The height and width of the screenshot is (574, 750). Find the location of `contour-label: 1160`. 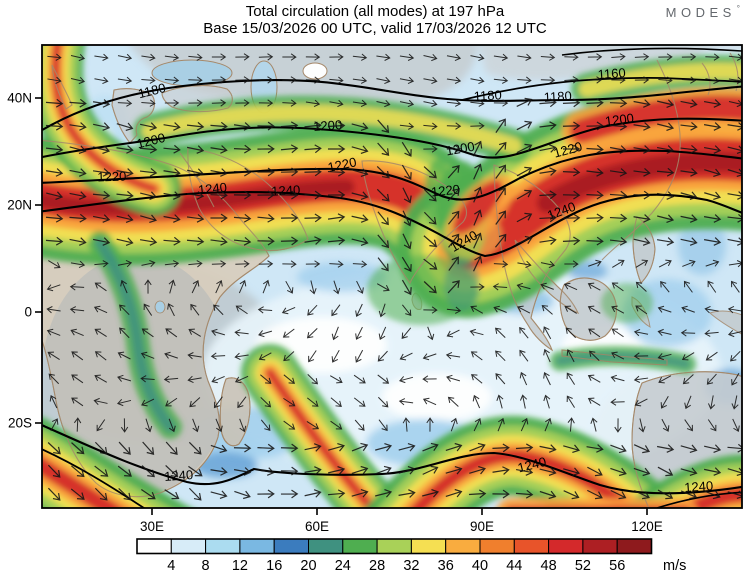

contour-label: 1160 is located at coordinates (611, 73).